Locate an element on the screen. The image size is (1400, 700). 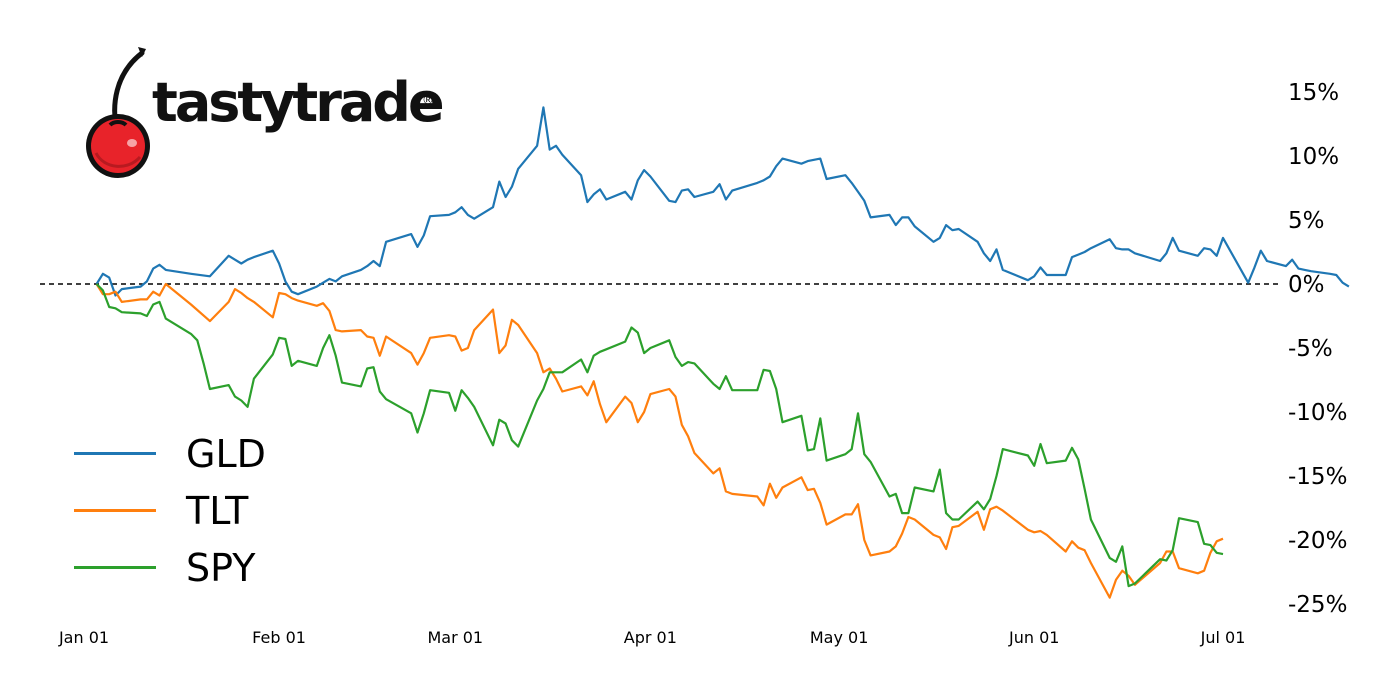
x-tick-label: Feb 01 is located at coordinates (279, 637).